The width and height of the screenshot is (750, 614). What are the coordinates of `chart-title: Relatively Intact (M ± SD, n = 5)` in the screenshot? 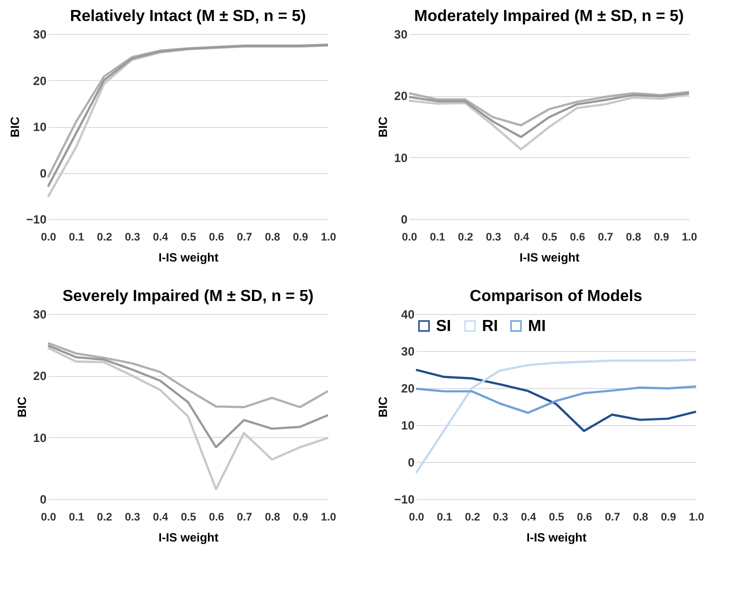 It's located at (188, 16).